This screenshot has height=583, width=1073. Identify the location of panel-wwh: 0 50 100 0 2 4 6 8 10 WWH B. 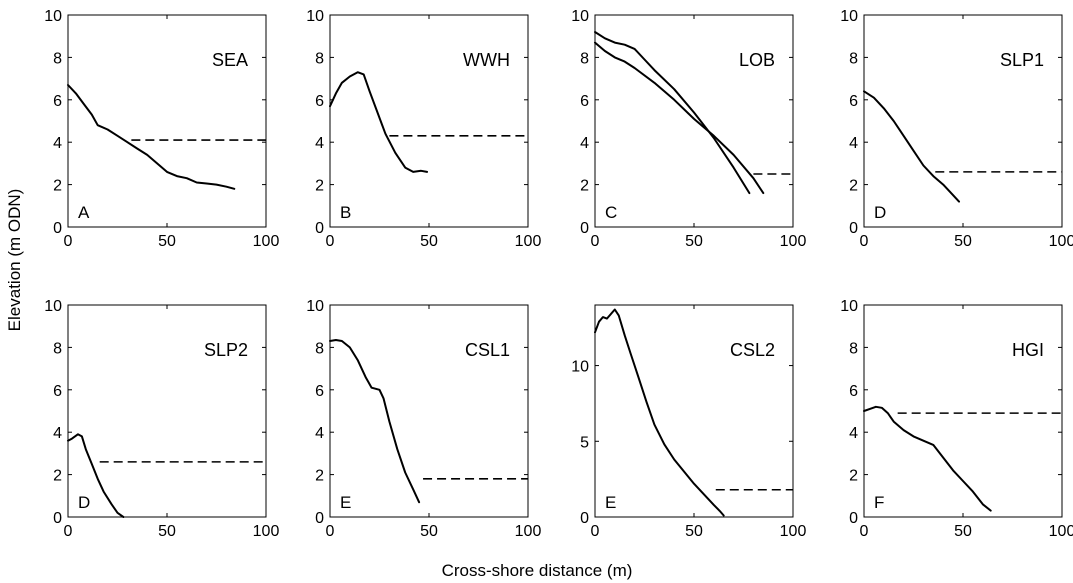
(423, 129).